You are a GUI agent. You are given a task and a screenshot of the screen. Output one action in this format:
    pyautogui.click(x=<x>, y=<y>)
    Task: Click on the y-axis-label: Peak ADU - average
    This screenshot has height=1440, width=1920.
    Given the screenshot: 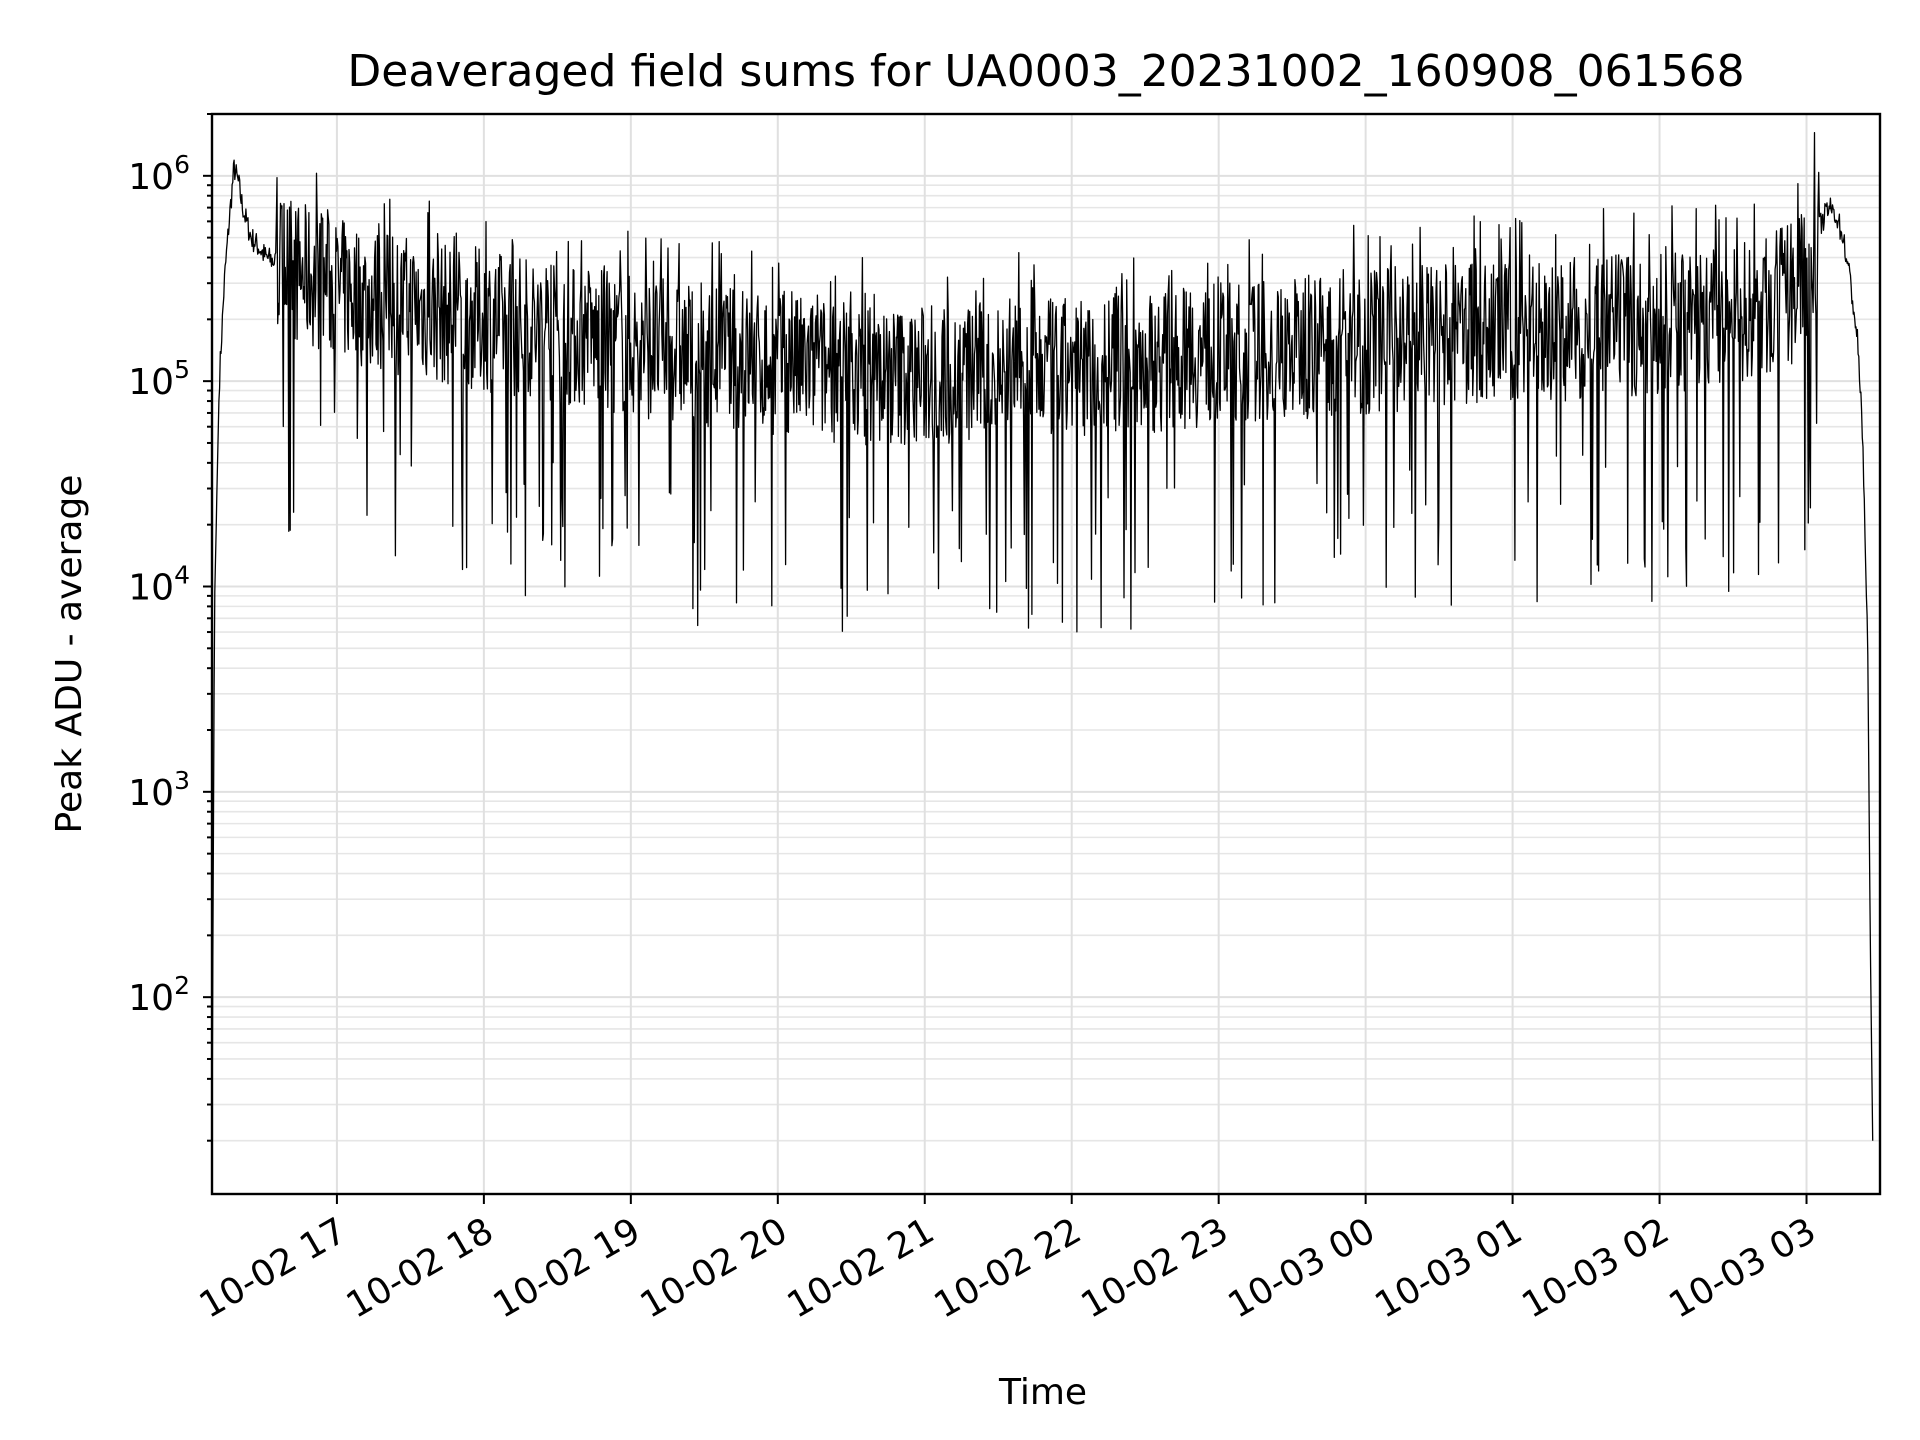 What is the action you would take?
    pyautogui.click(x=69, y=654)
    